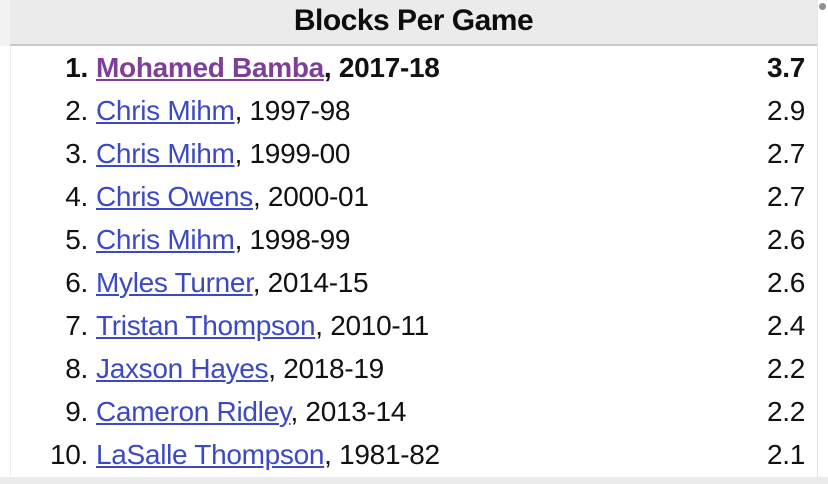  What do you see at coordinates (292, 153) in the screenshot?
I see `season-label: , 1999-00` at bounding box center [292, 153].